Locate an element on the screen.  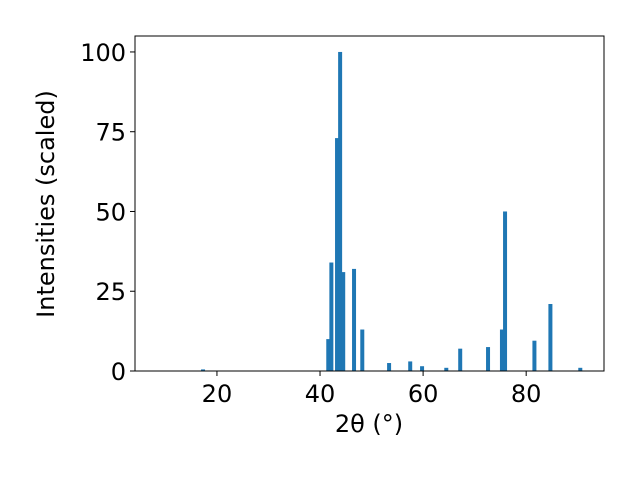
x-tick-label: 20 is located at coordinates (217, 394).